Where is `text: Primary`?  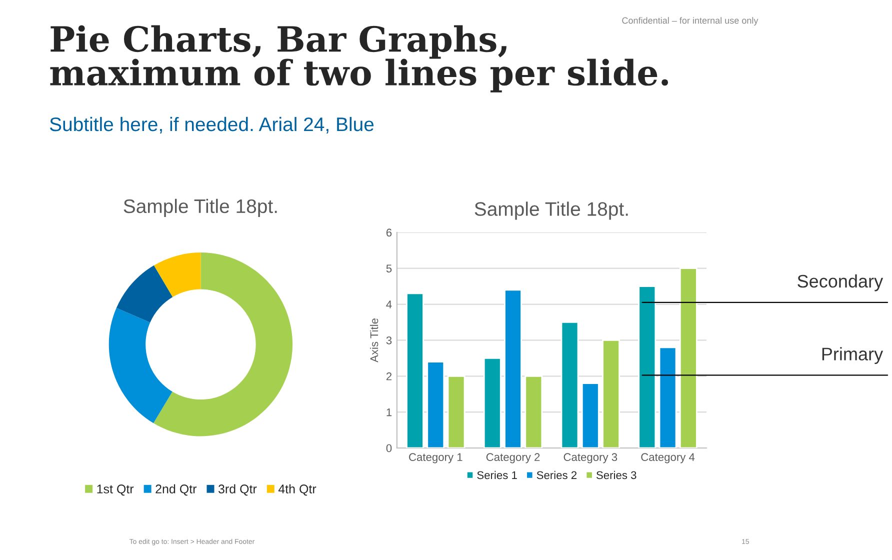 text: Primary is located at coordinates (853, 355).